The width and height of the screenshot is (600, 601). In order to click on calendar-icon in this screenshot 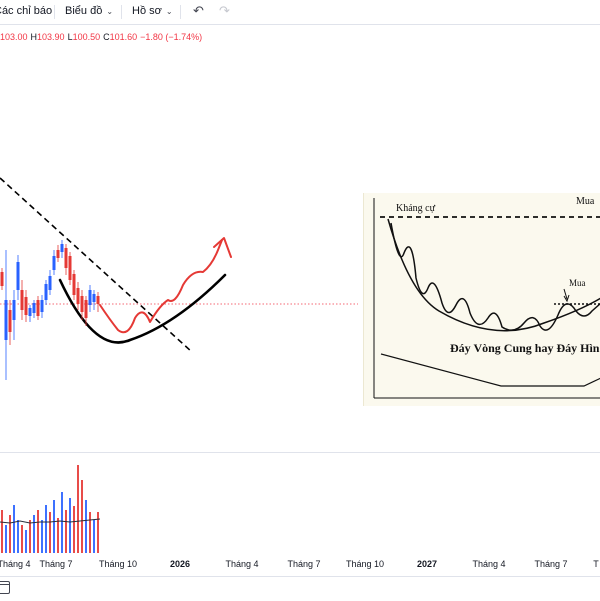, I will do `click(5, 587)`.